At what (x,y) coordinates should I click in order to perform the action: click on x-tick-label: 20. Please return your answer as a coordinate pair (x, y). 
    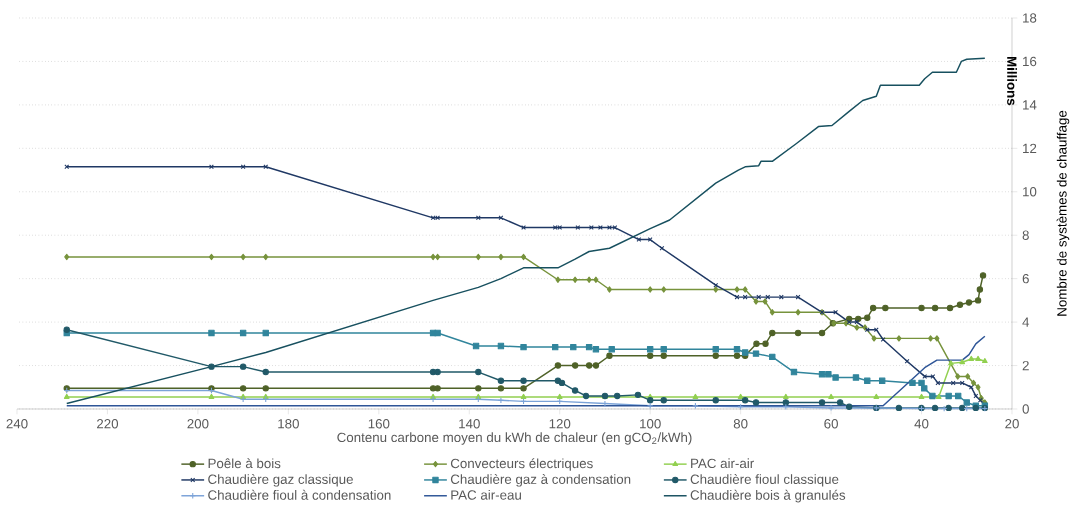
    Looking at the image, I should click on (1012, 424).